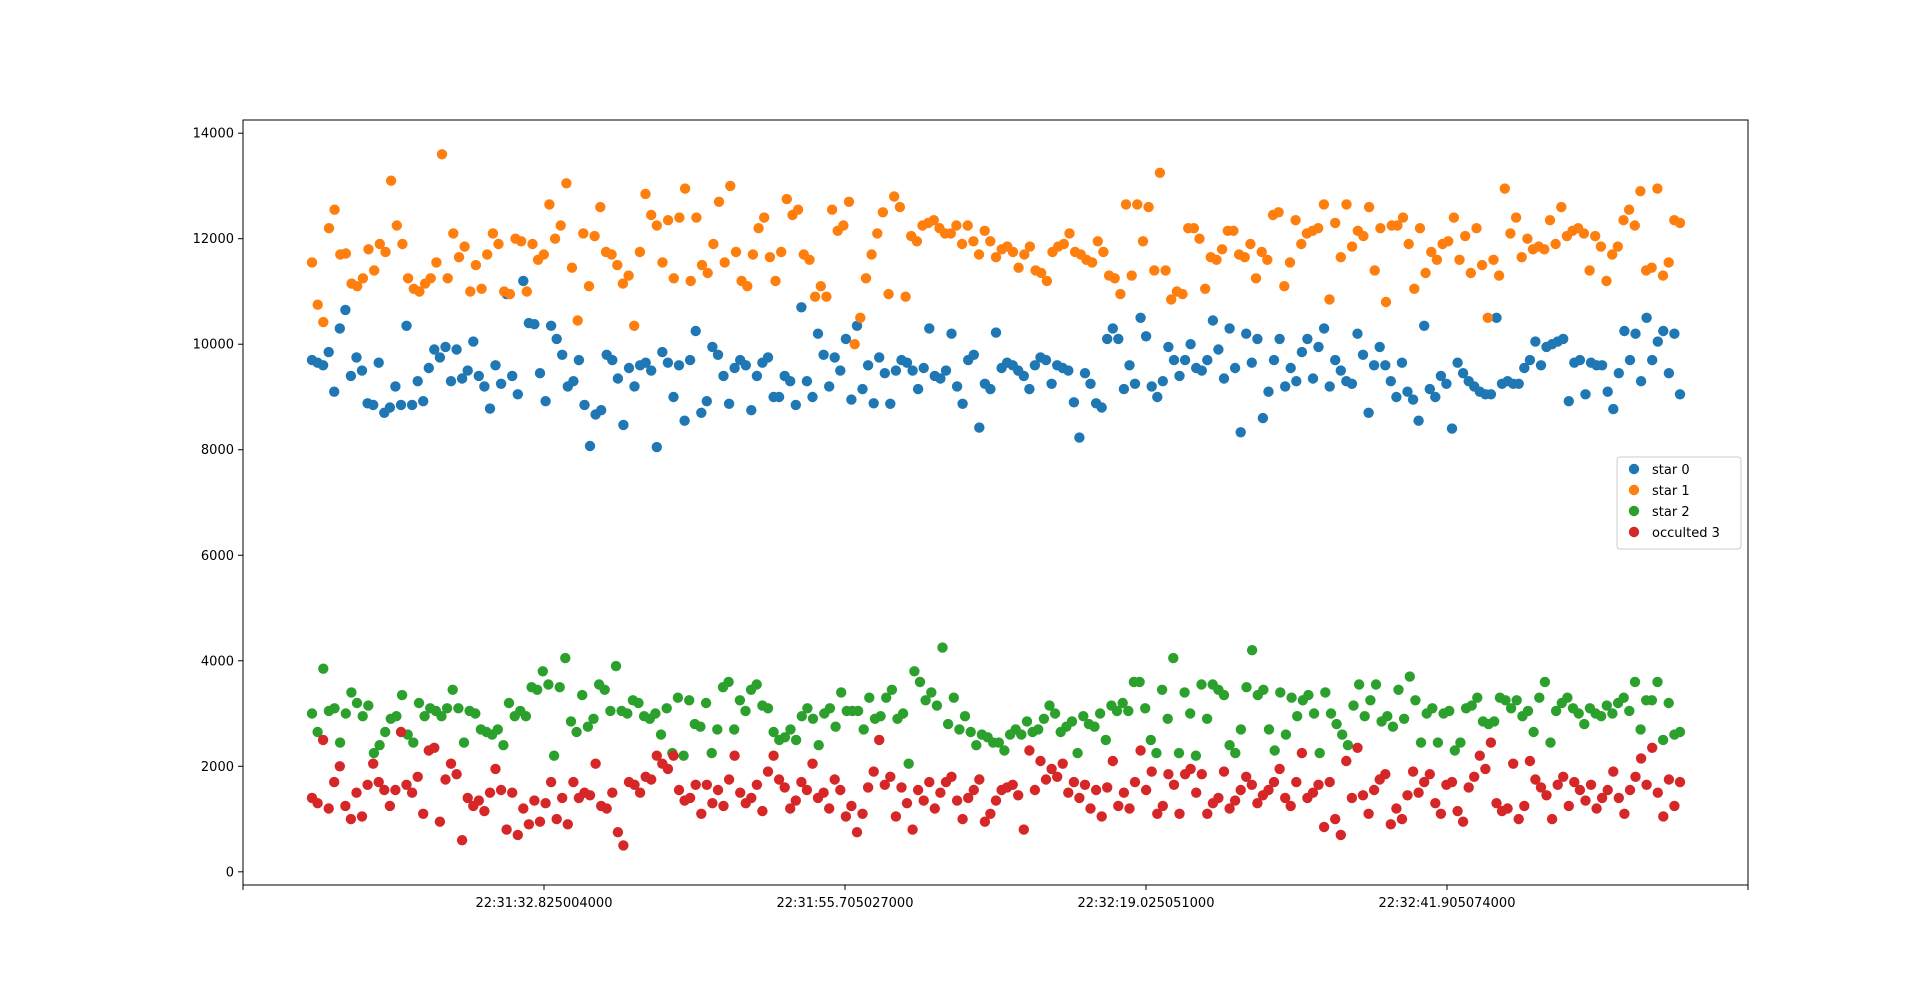 The width and height of the screenshot is (1920, 983). Describe the element at coordinates (1146, 903) in the screenshot. I see `x-tick-label: 22:32:19.025051000` at that location.